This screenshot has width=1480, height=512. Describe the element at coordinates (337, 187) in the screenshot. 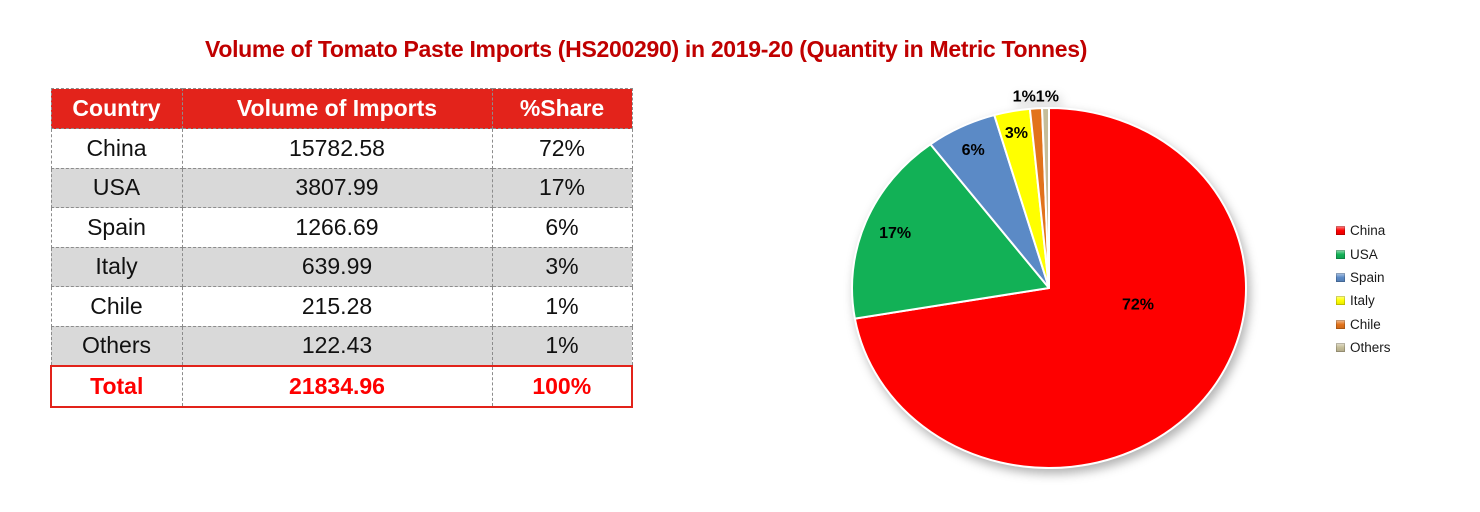

I see `cell-volume: 3807.99` at that location.